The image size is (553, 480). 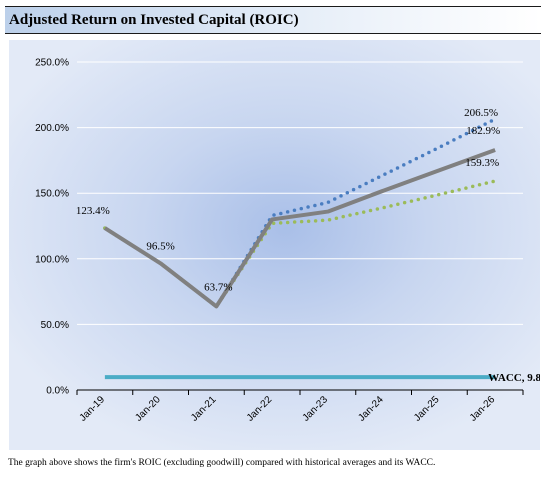 I want to click on y-tick-label: 50.0%, so click(x=55, y=325).